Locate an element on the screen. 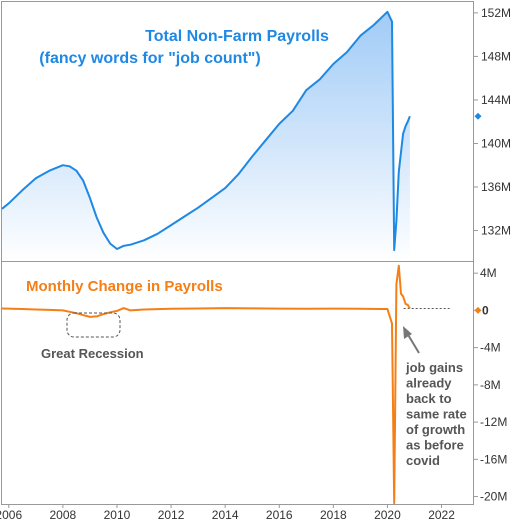 The image size is (520, 522). x-tick-label: 2014 is located at coordinates (225, 515).